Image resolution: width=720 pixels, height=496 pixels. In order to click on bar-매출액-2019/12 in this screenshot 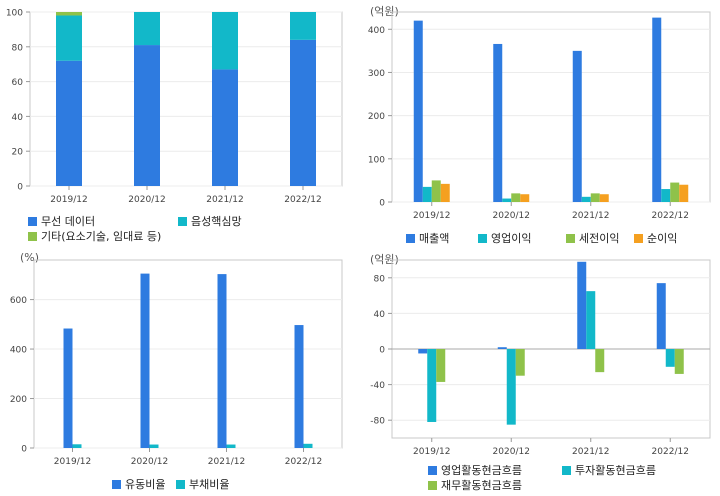, I will do `click(418, 111)`.